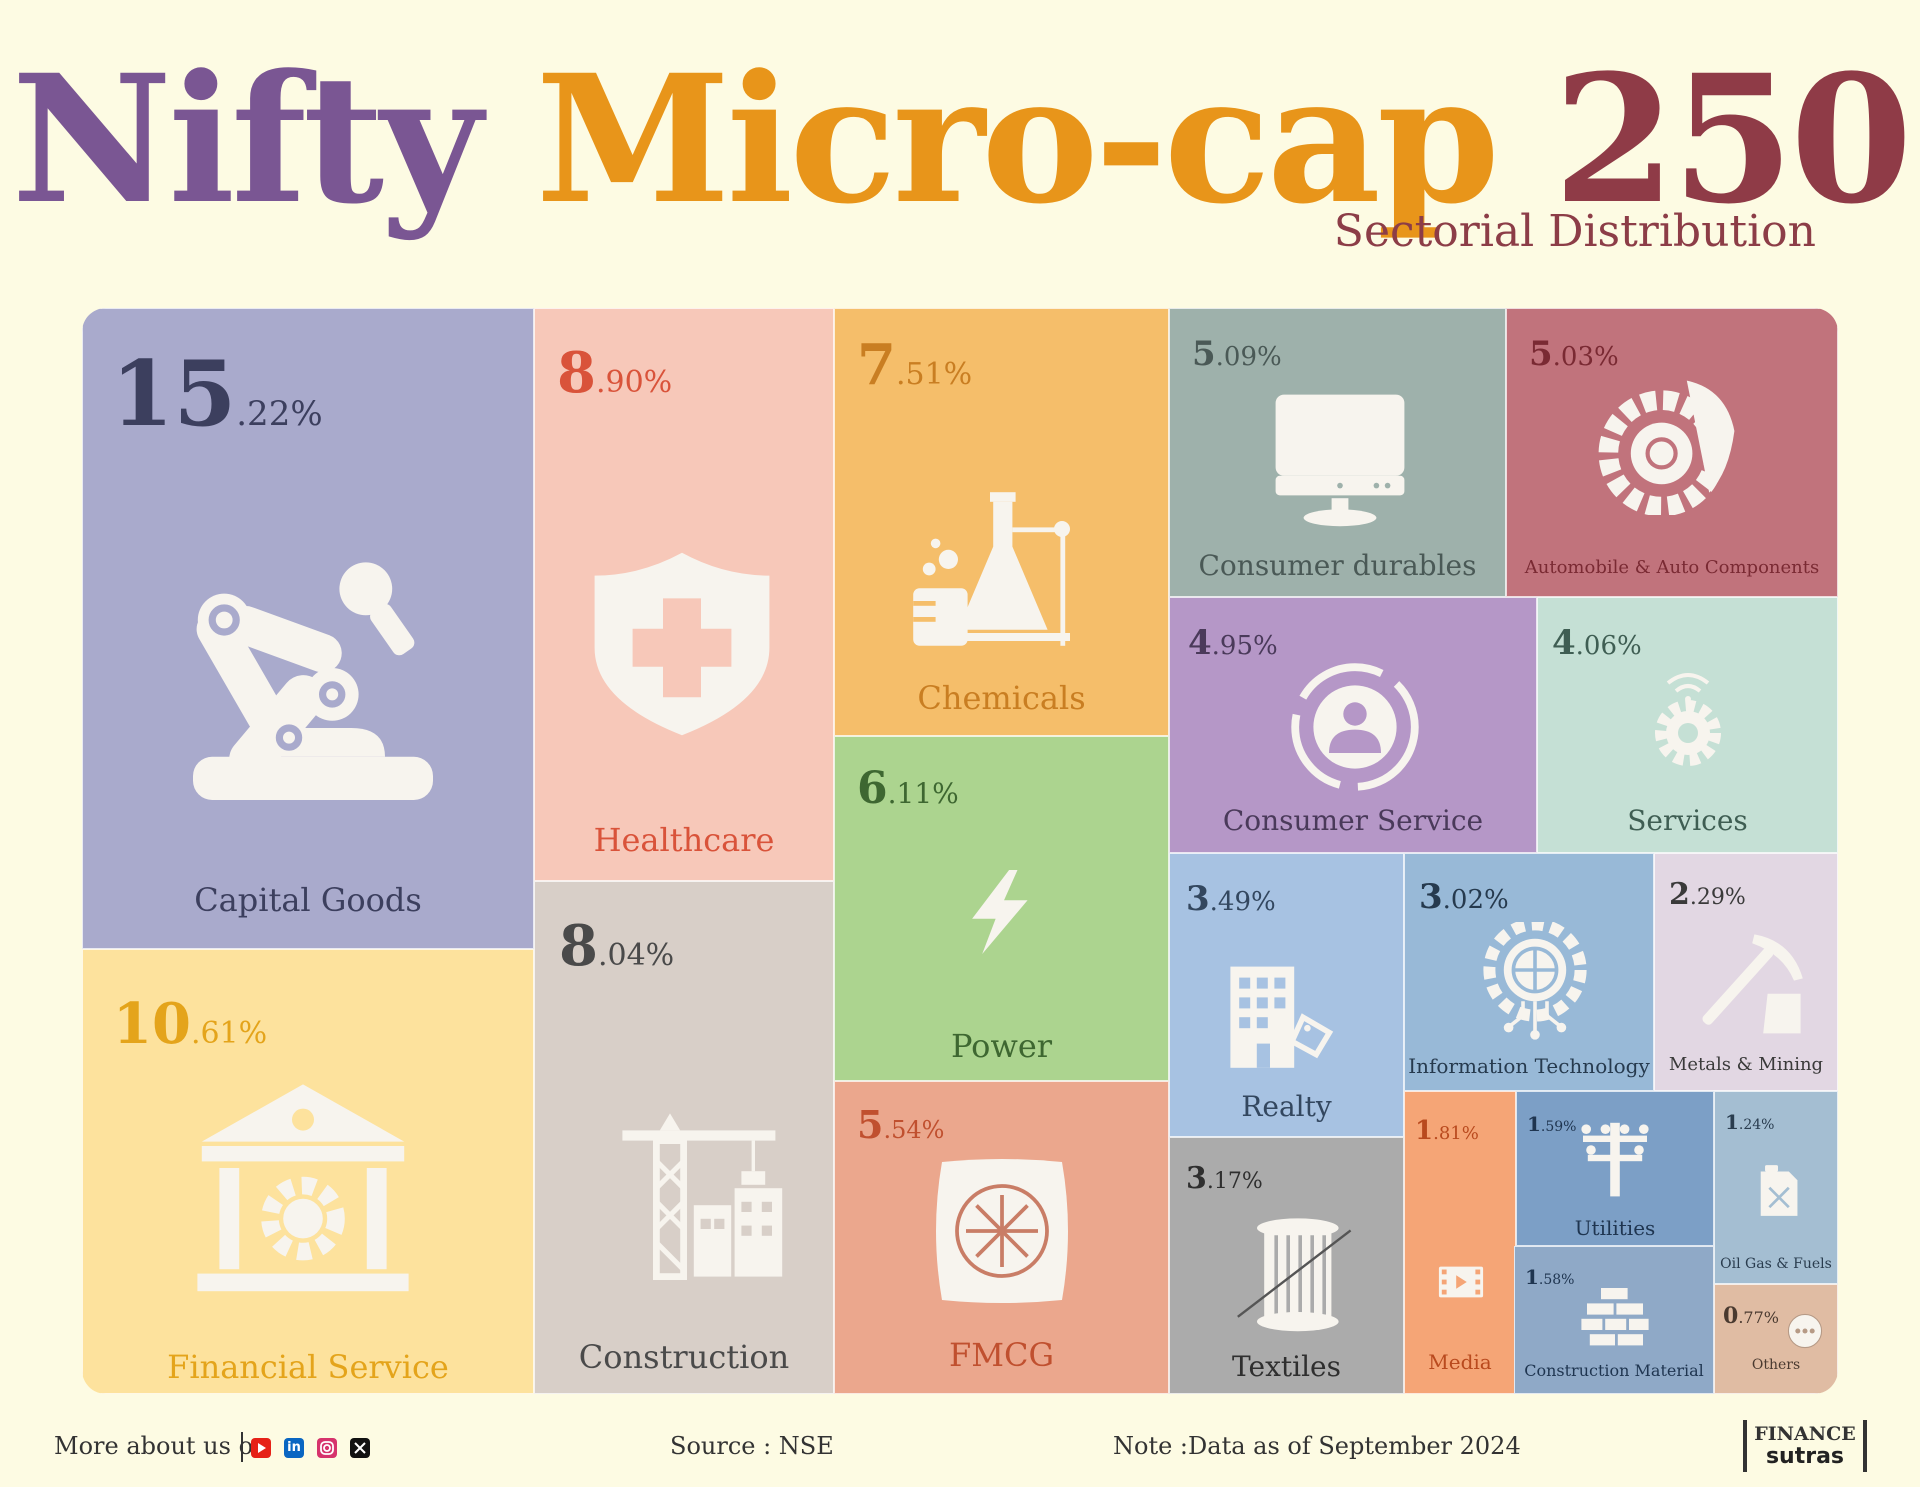 This screenshot has width=1920, height=1487. I want to click on treemap-tile: 1.59% Utilities, so click(1615, 1168).